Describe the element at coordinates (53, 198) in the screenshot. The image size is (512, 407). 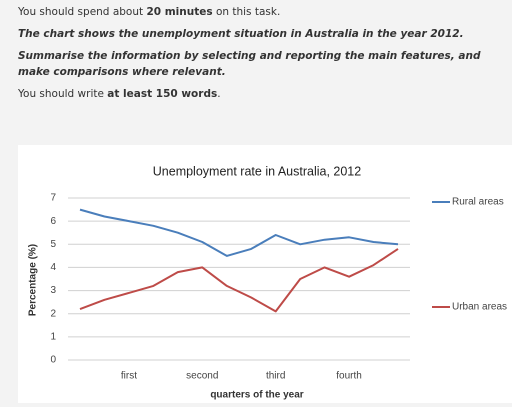
I see `y-tick-label: 7` at that location.